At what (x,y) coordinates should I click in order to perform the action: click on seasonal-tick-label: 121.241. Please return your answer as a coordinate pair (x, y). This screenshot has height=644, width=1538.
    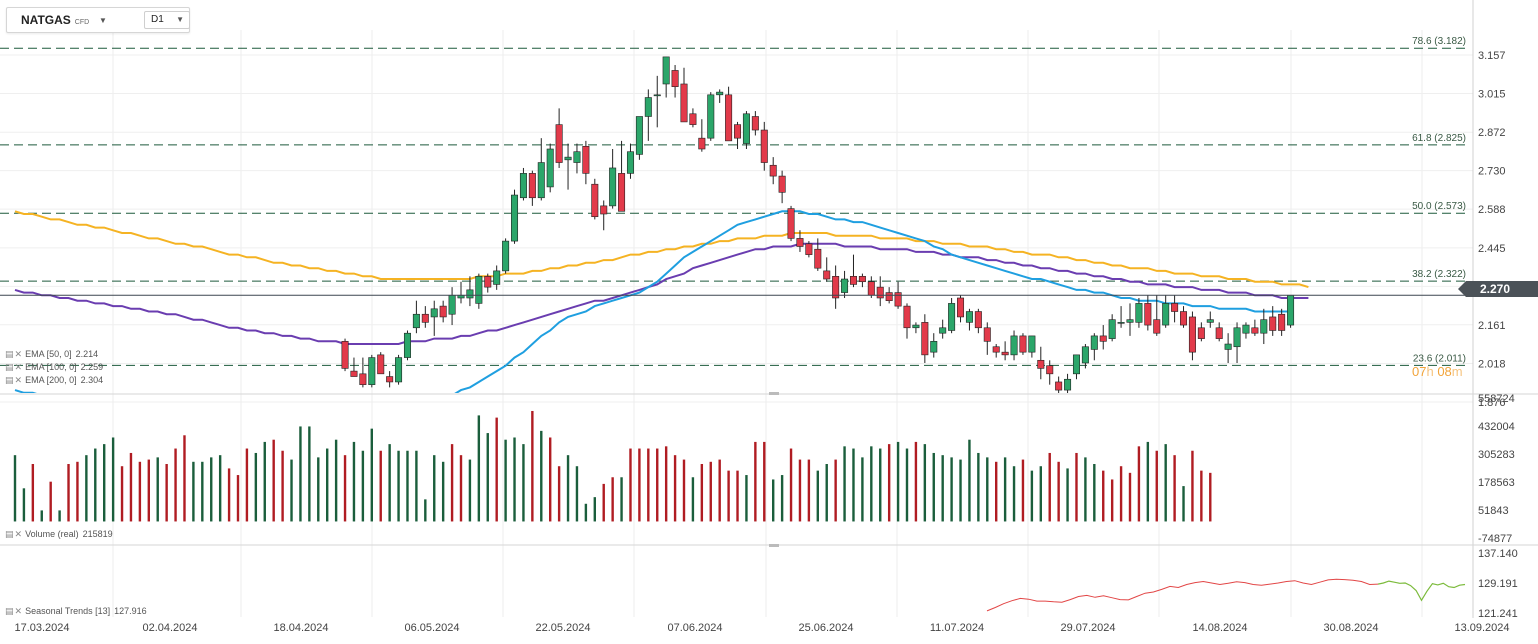
    Looking at the image, I should click on (1498, 614).